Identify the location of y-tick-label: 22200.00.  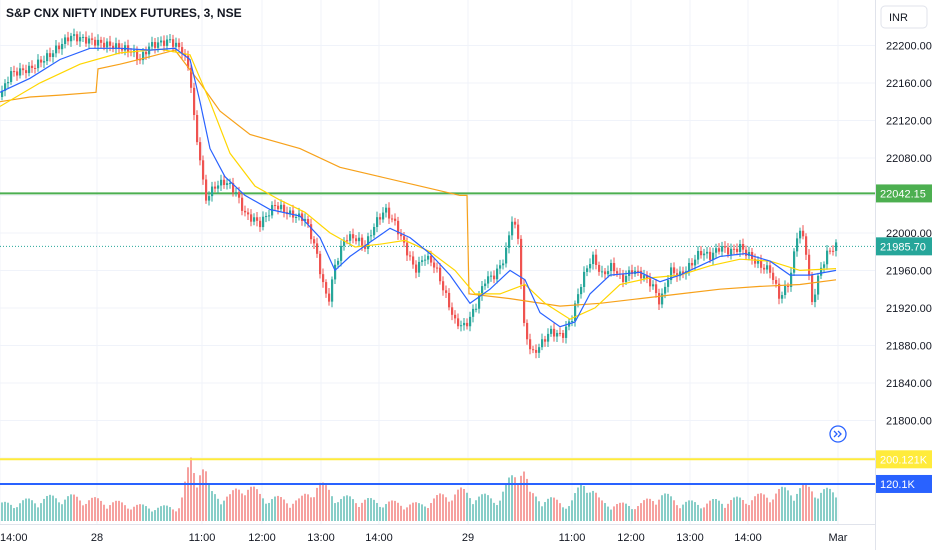
(909, 46).